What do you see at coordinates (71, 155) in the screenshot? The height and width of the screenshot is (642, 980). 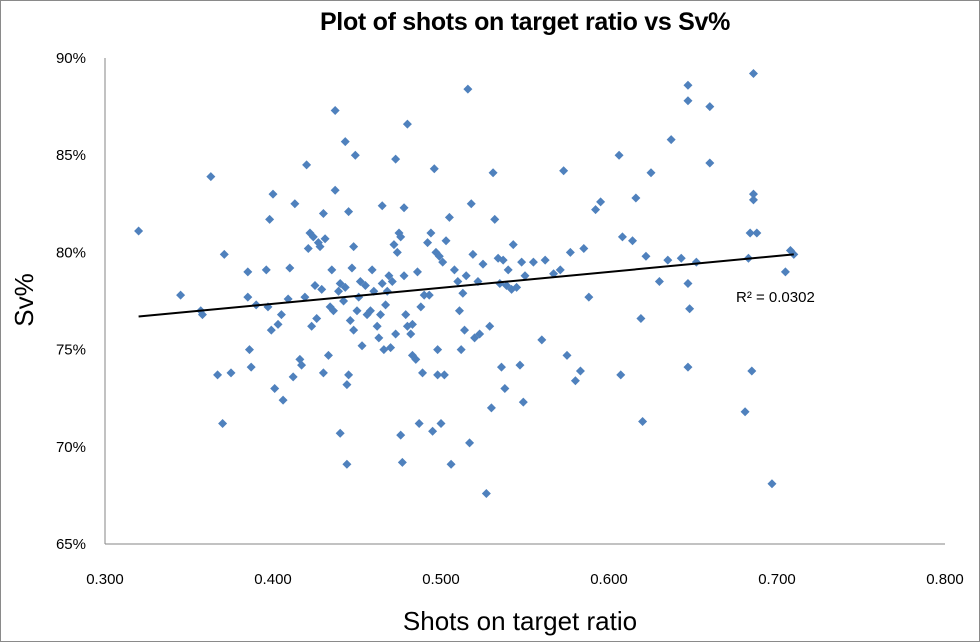 I see `y-tick-label: 85%` at bounding box center [71, 155].